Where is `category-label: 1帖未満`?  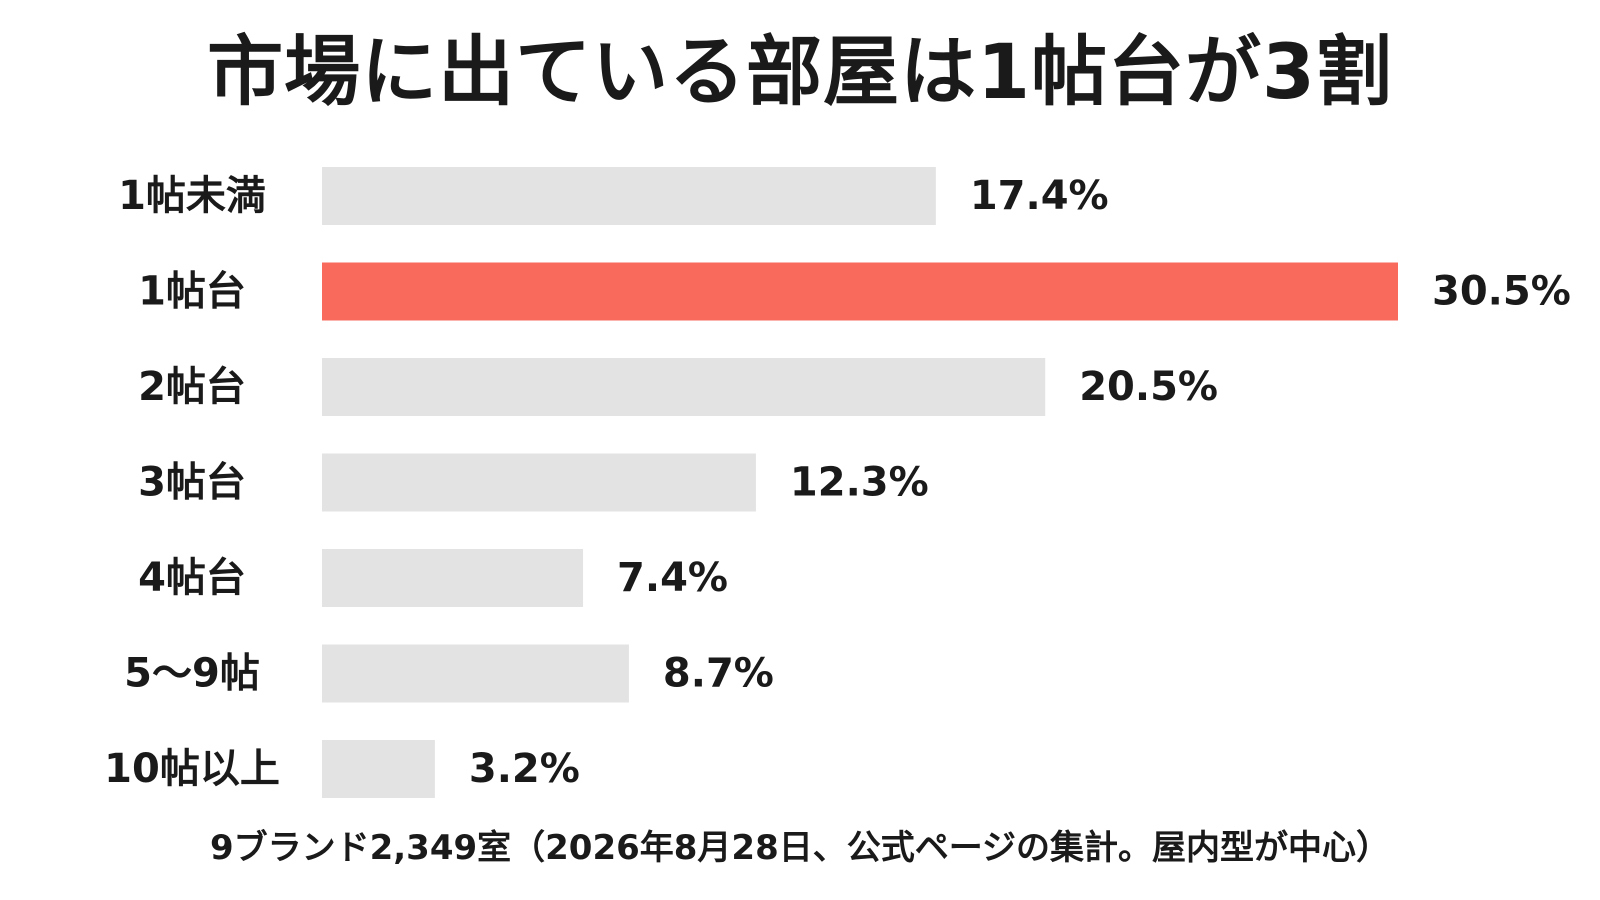 category-label: 1帖未満 is located at coordinates (192, 196).